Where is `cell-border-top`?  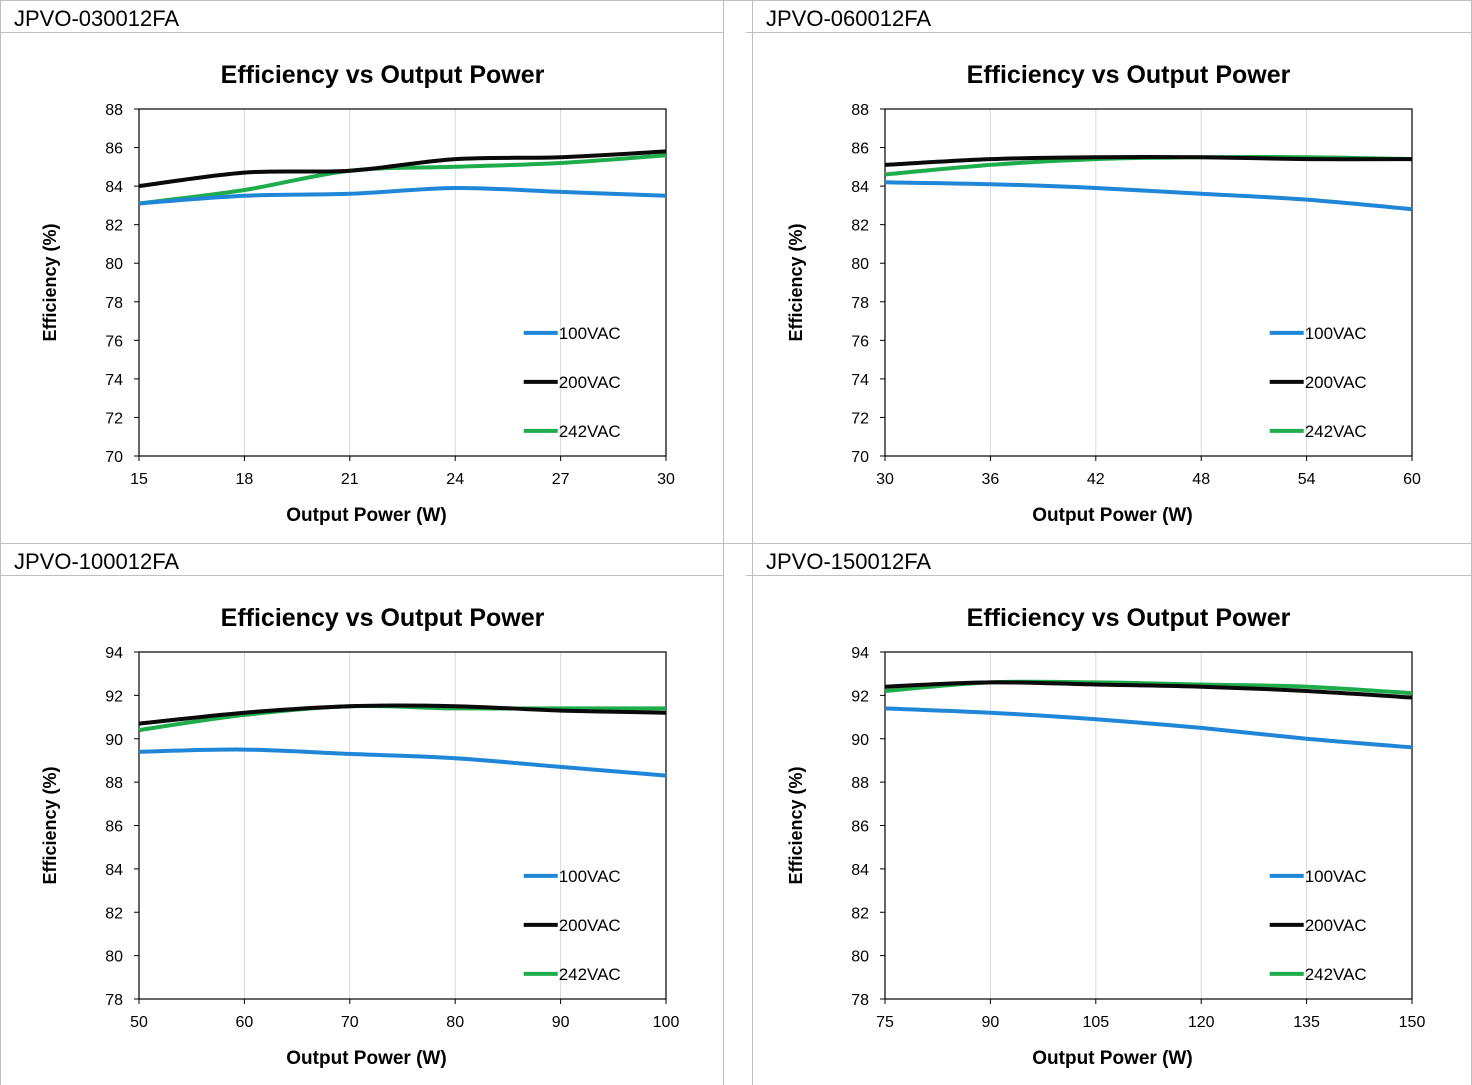 cell-border-top is located at coordinates (736, 0).